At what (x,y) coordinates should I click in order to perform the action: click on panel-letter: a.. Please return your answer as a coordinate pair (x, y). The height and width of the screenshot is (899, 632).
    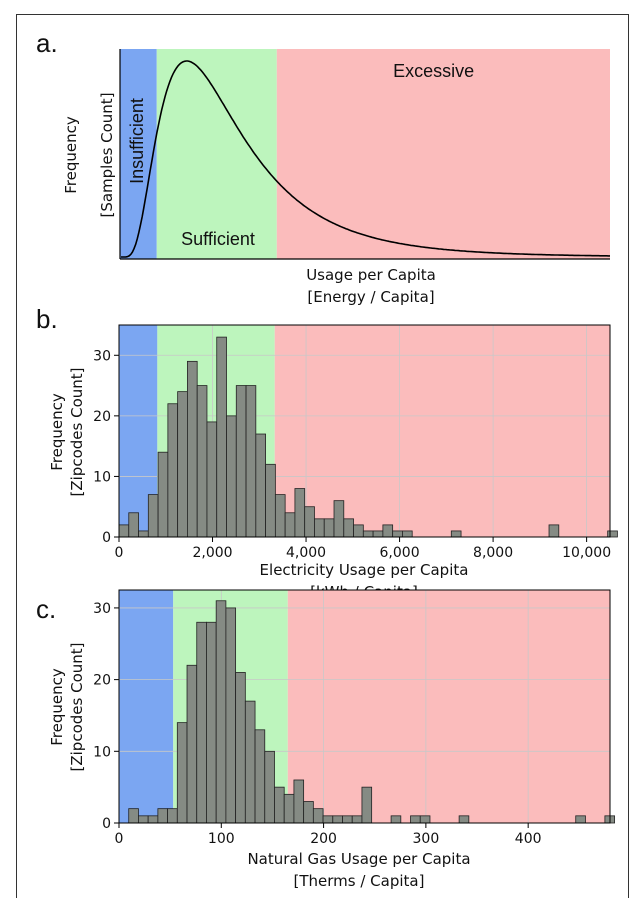
    Looking at the image, I should click on (47, 43).